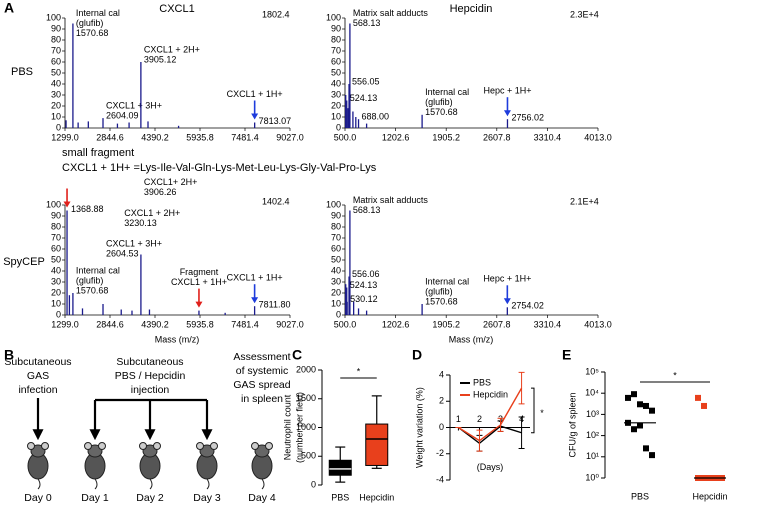 This screenshot has width=763, height=508. I want to click on peak-label: 2604.09, so click(122, 115).